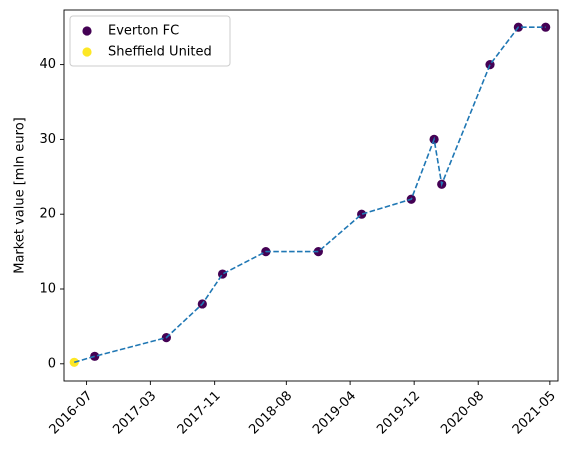 Image resolution: width=577 pixels, height=450 pixels. Describe the element at coordinates (52, 363) in the screenshot. I see `y-tick-label: 0` at that location.